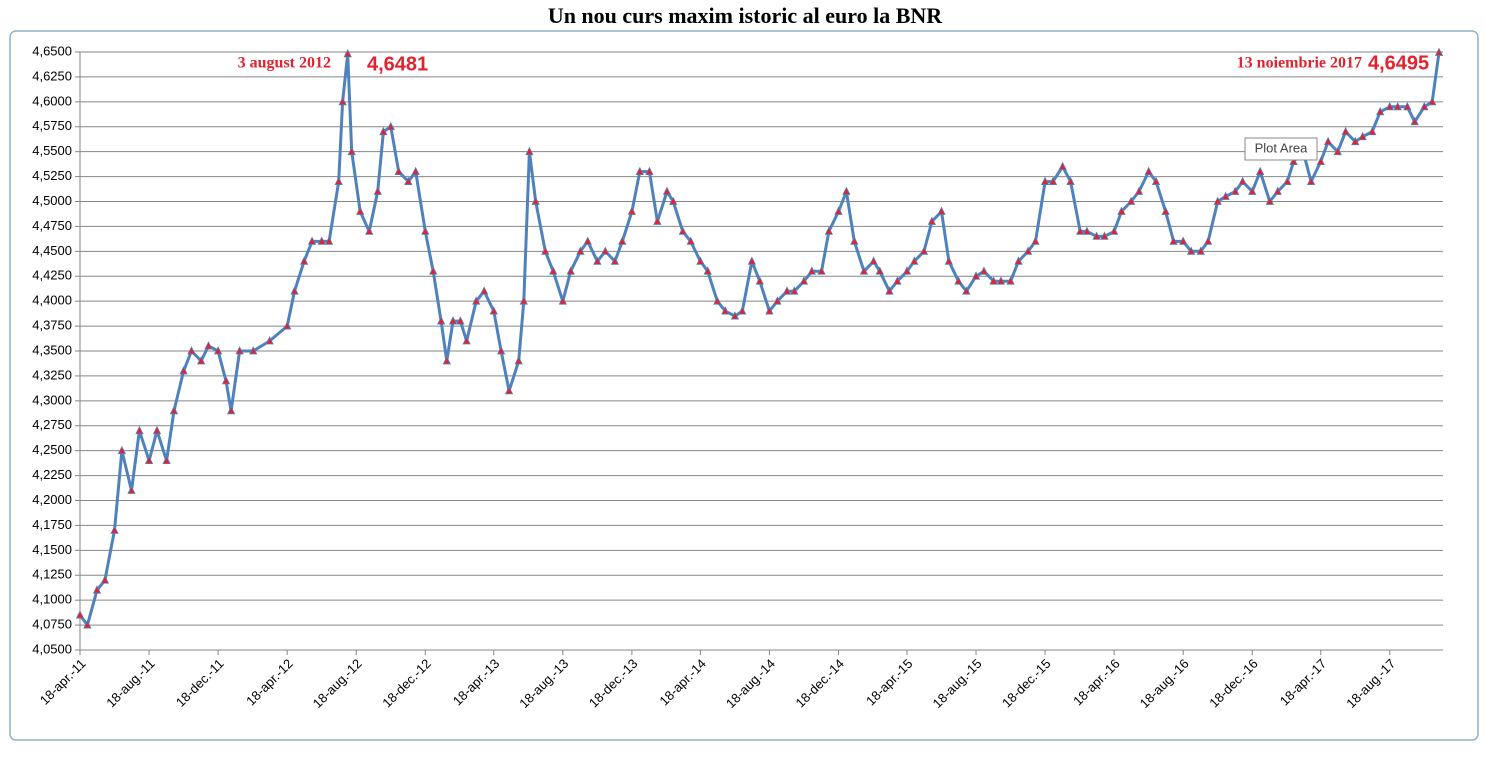 The width and height of the screenshot is (1486, 760). I want to click on y-tick-label: 4,5250, so click(52, 175).